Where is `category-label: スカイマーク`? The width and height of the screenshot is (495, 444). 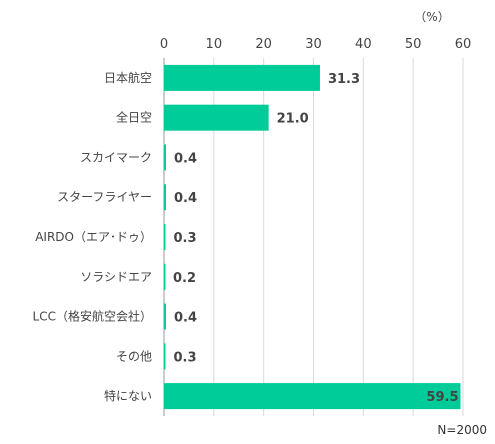
category-label: スカイマーク is located at coordinates (116, 157).